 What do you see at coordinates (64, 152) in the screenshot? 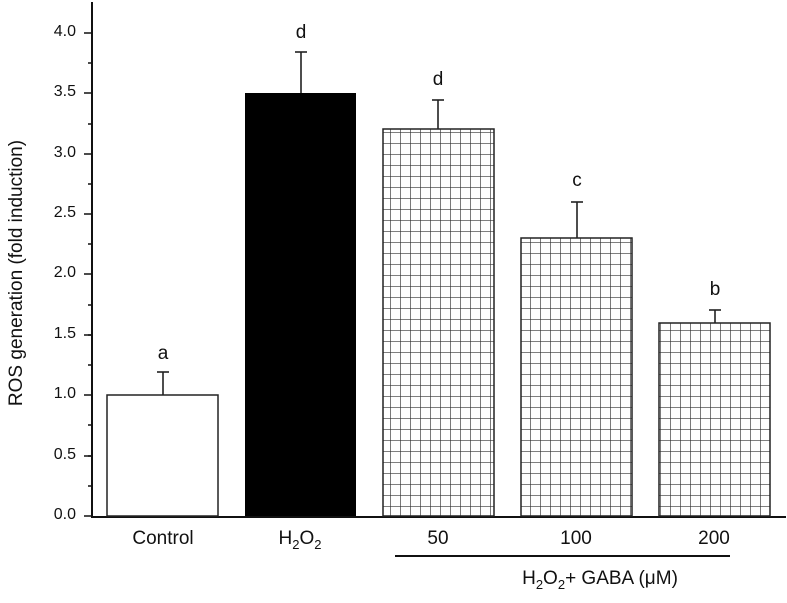
I see `y-tick-label: 3.0` at bounding box center [64, 152].